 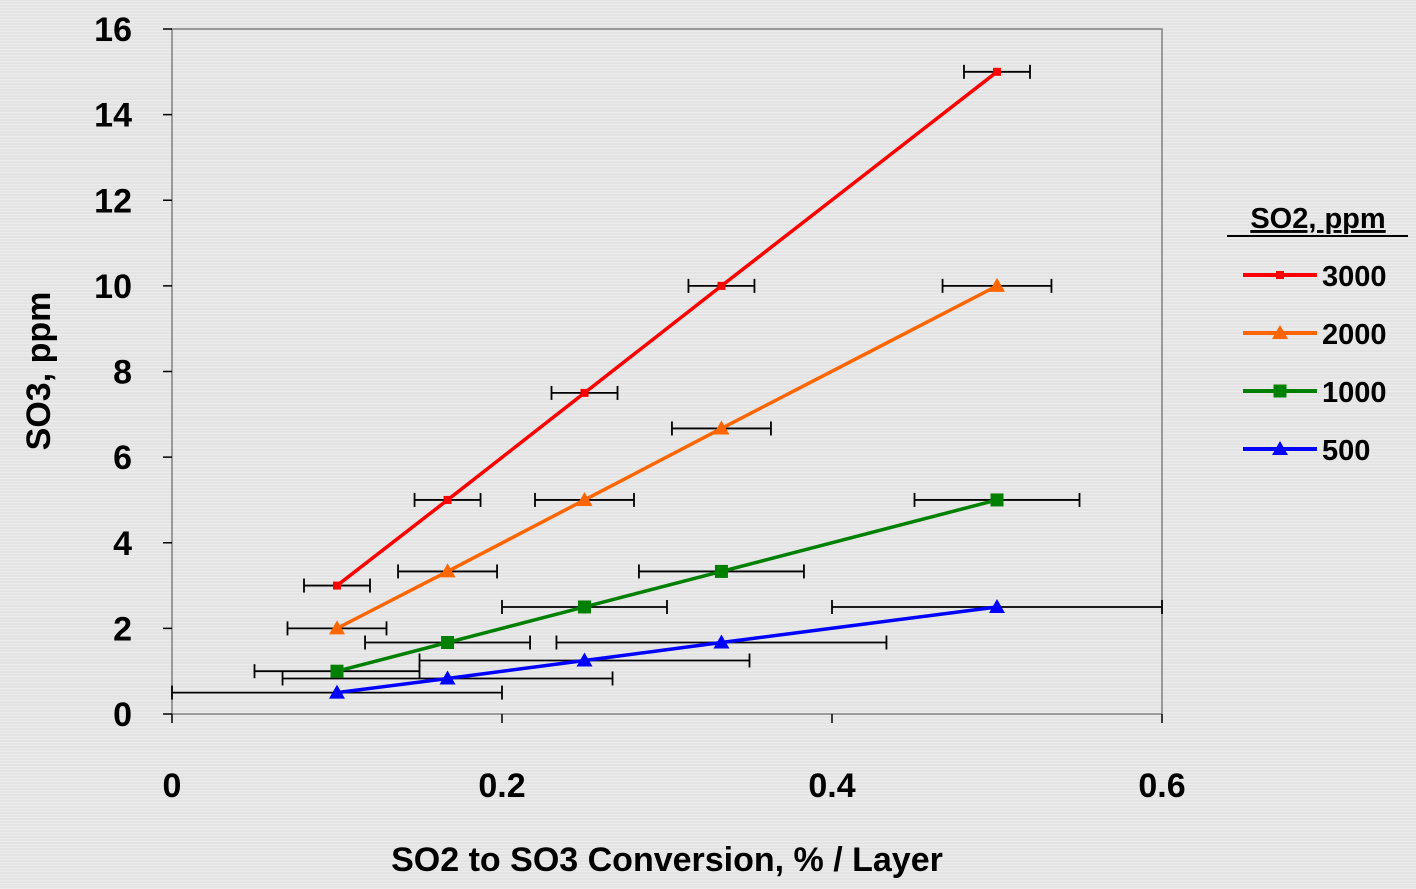 I want to click on legend-items: 3000 2000 1000 500, so click(x=1315, y=364).